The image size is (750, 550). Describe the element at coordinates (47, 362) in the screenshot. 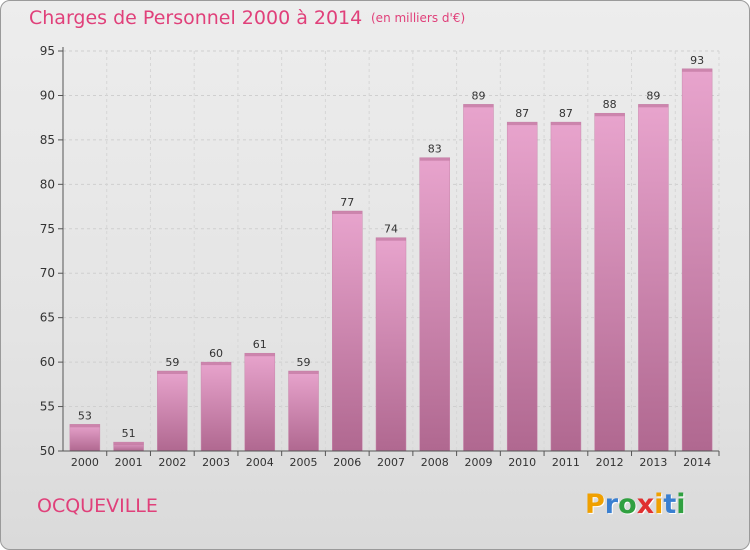

I see `y-tick-label: 60` at that location.